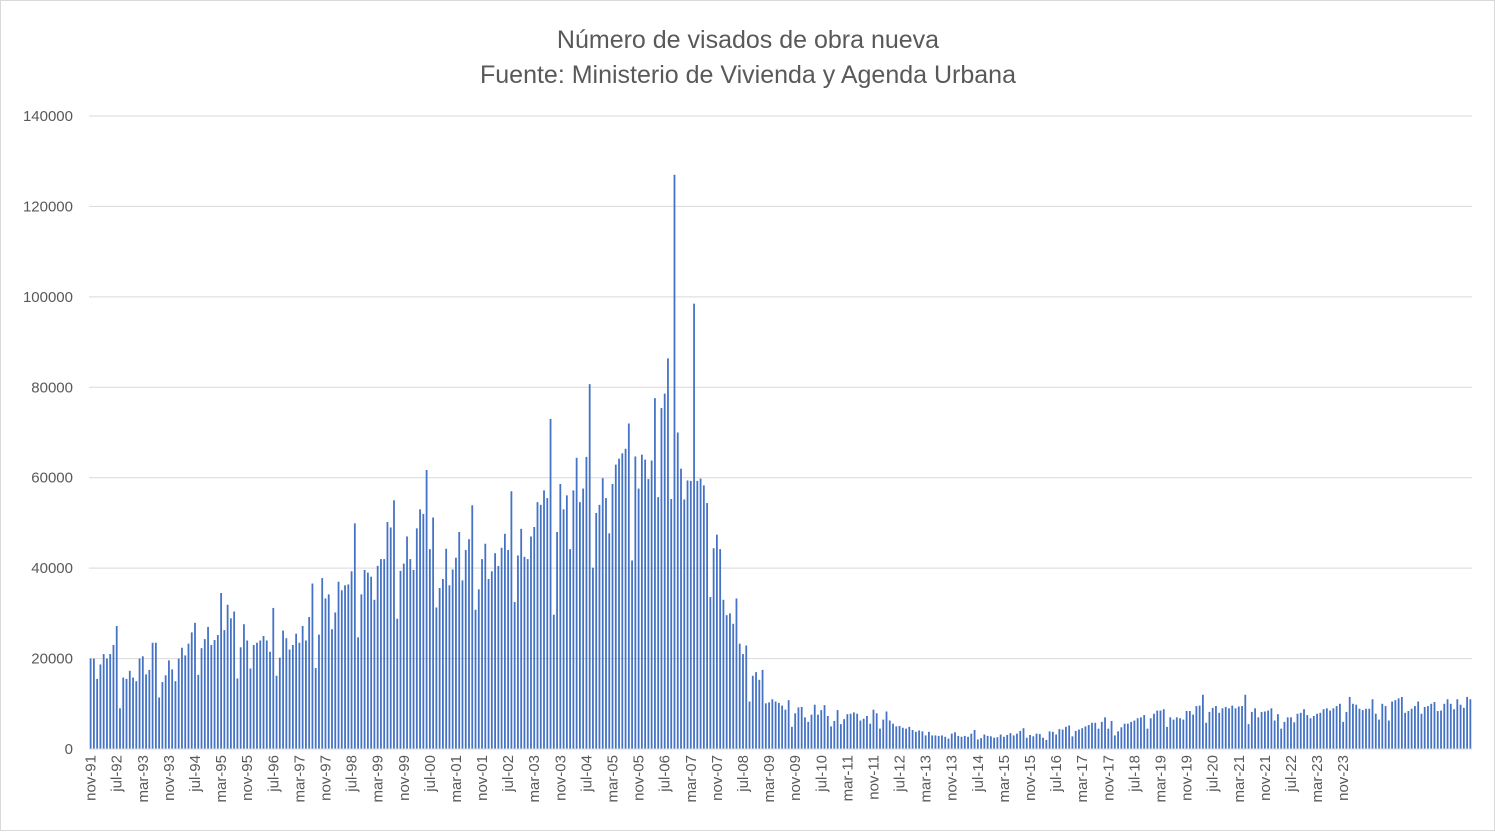 The image size is (1495, 832). Describe the element at coordinates (299, 779) in the screenshot. I see `x-tick-label: mar-97` at that location.